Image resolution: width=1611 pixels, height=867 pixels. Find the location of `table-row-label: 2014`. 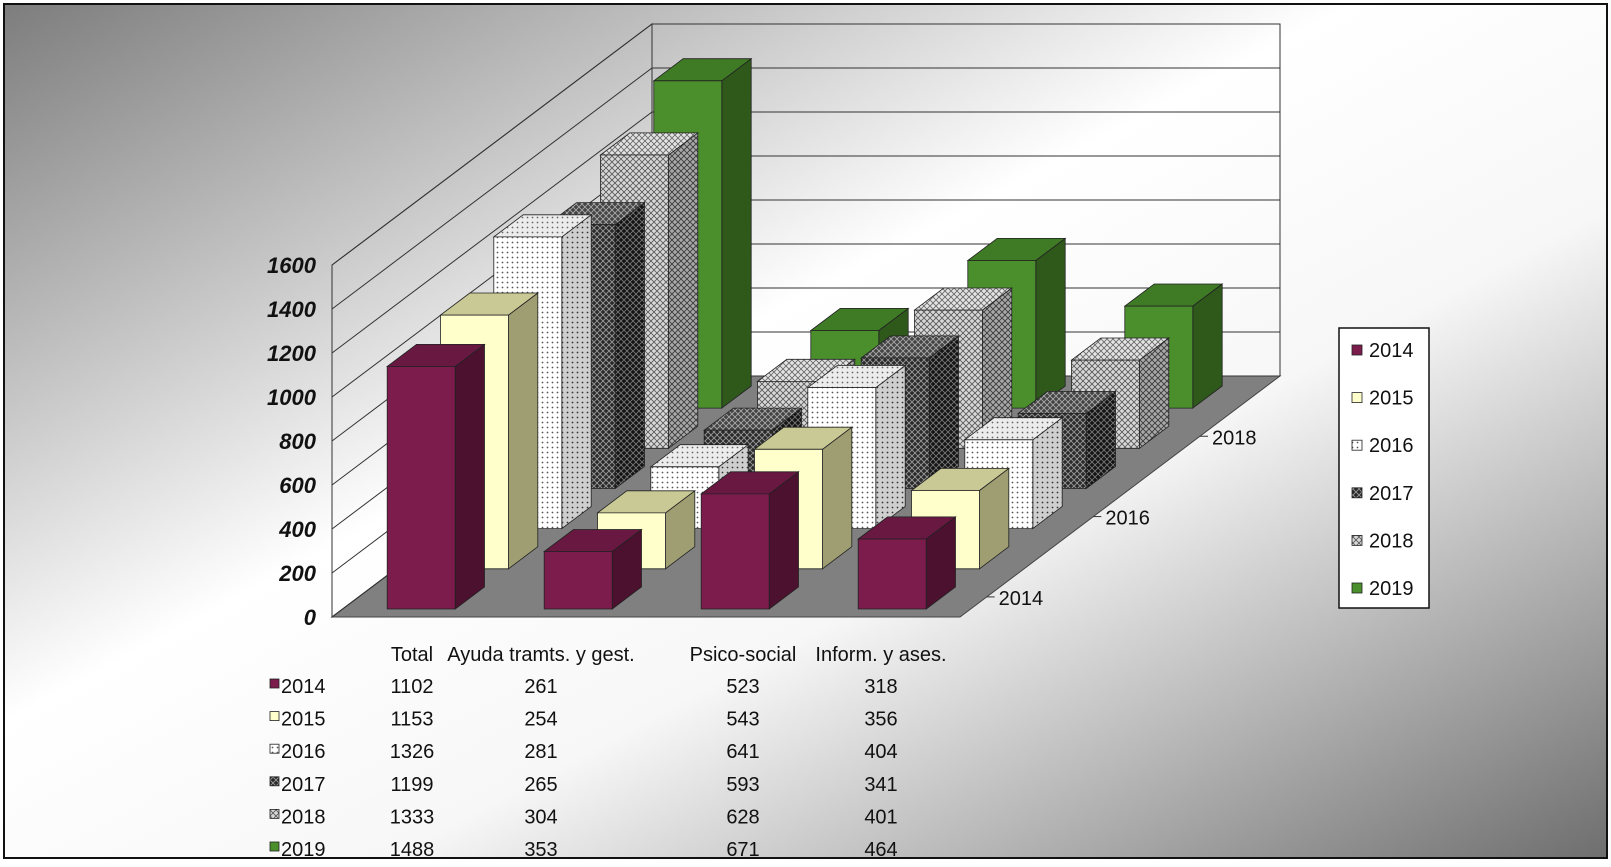

table-row-label: 2014 is located at coordinates (303, 687).